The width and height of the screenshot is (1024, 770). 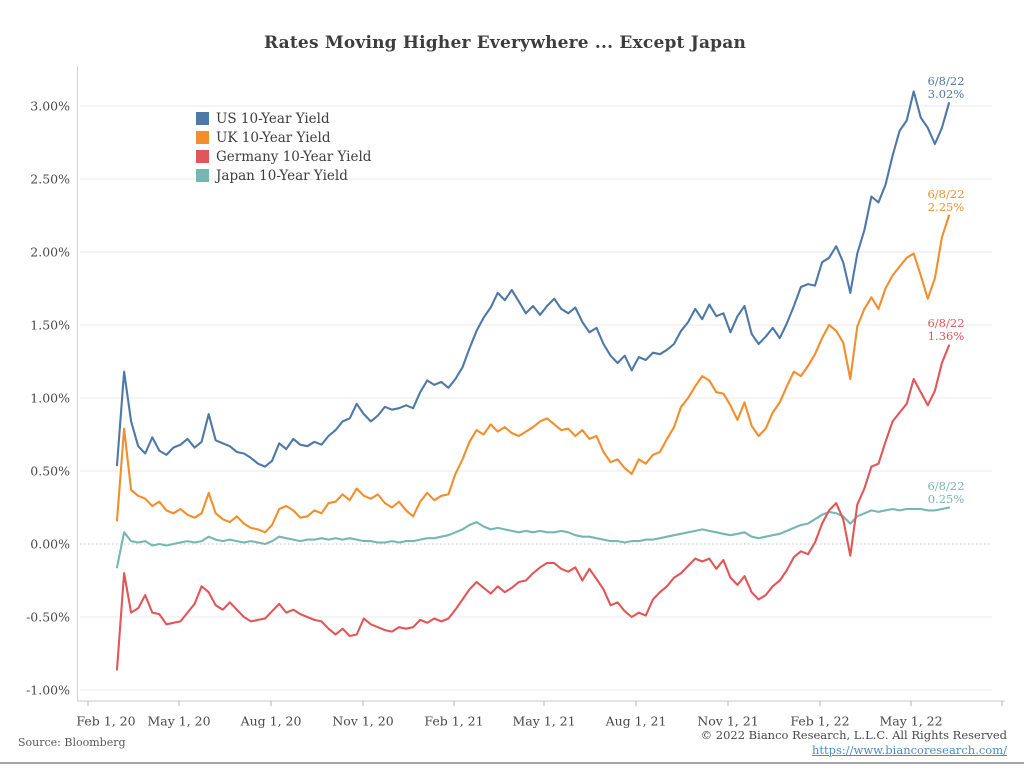 What do you see at coordinates (50, 471) in the screenshot?
I see `y-axis-tick-label: 0.50%` at bounding box center [50, 471].